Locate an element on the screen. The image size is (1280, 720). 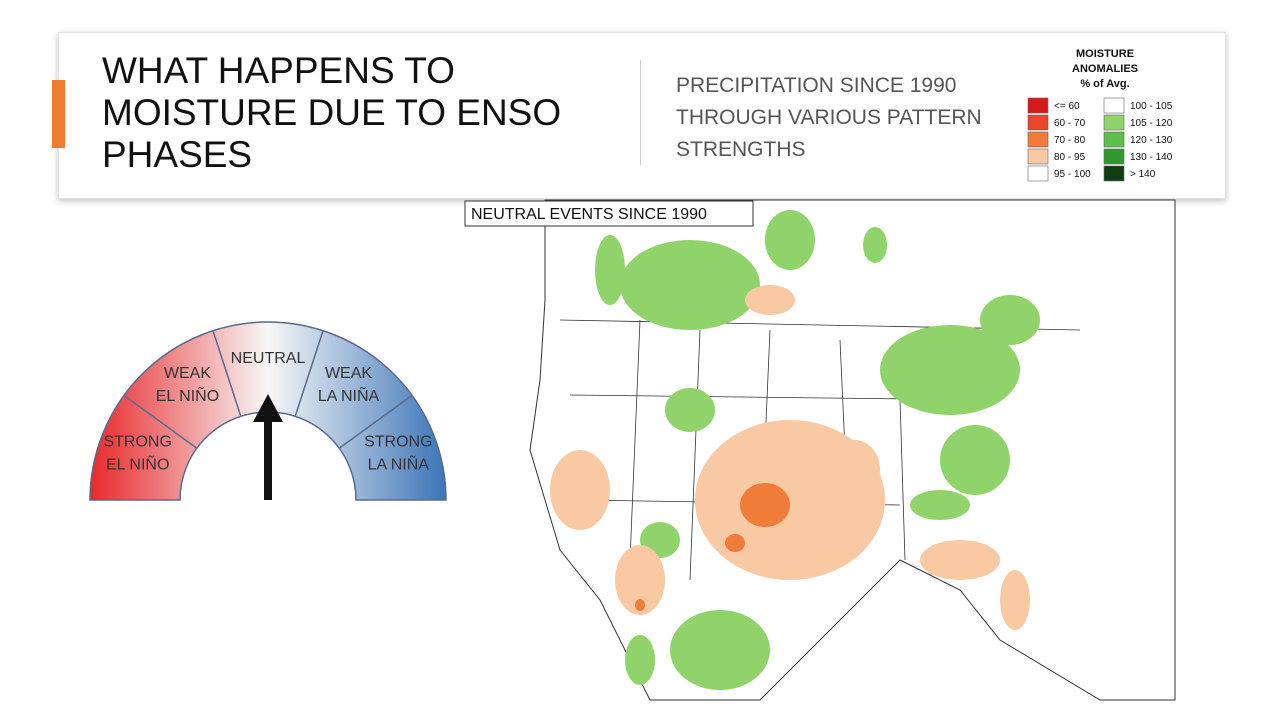
legend-label: 95 - 100 is located at coordinates (1072, 174).